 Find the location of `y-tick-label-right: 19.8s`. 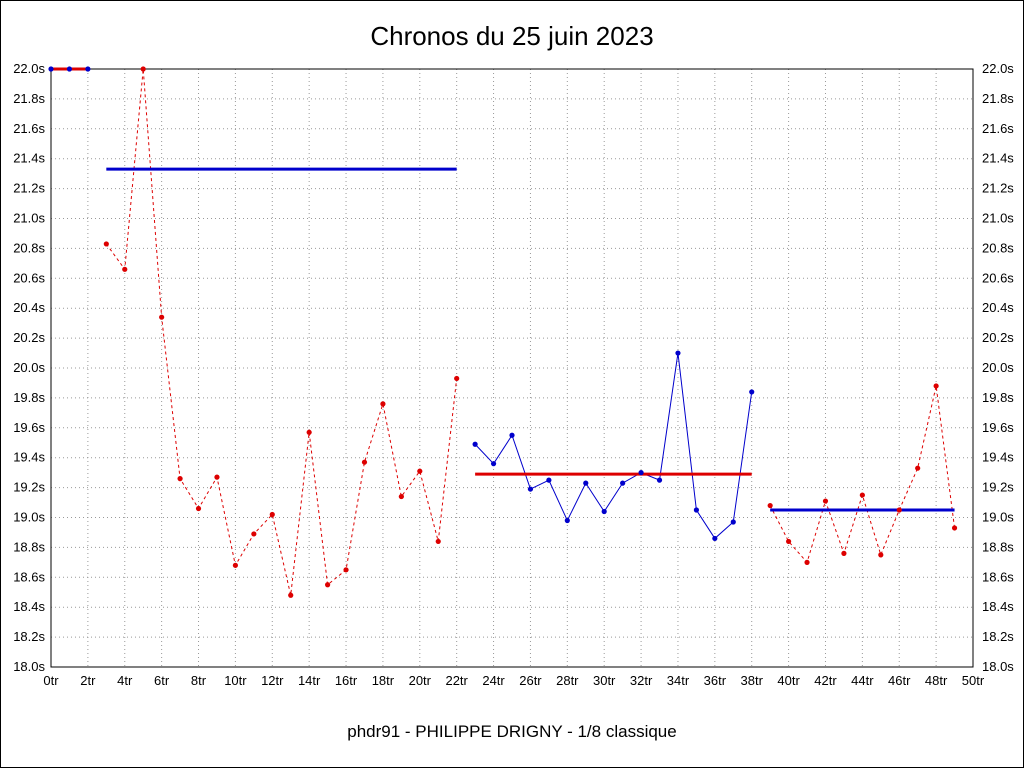

y-tick-label-right: 19.8s is located at coordinates (998, 397).